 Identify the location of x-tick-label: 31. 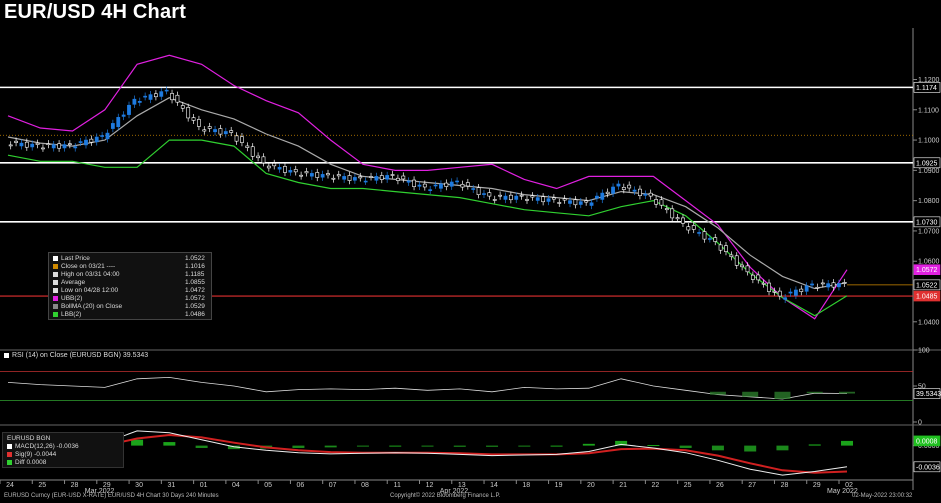
(171, 485).